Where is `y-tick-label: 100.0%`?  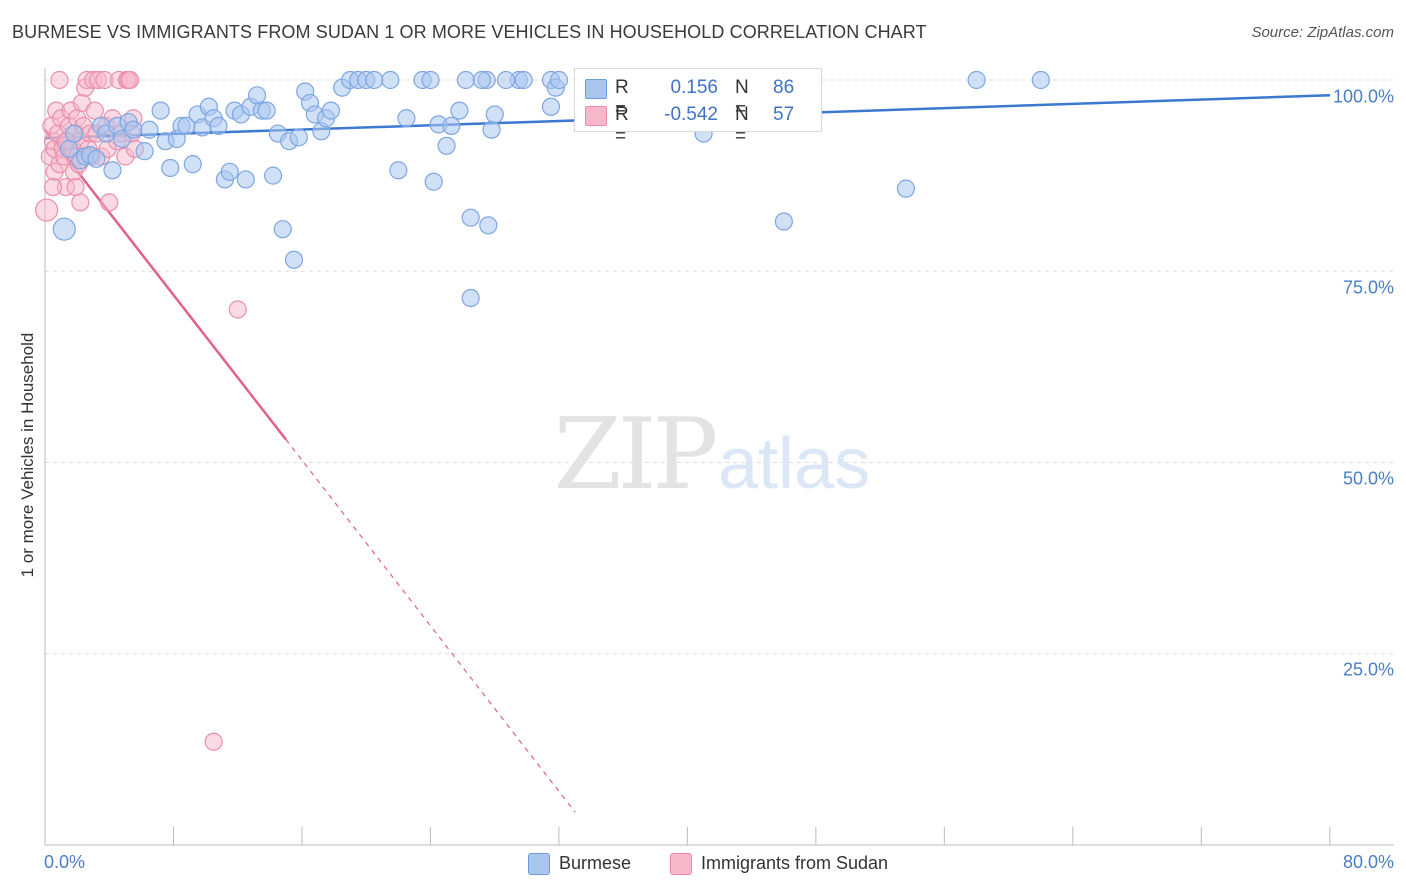 y-tick-label: 100.0% is located at coordinates (1363, 96).